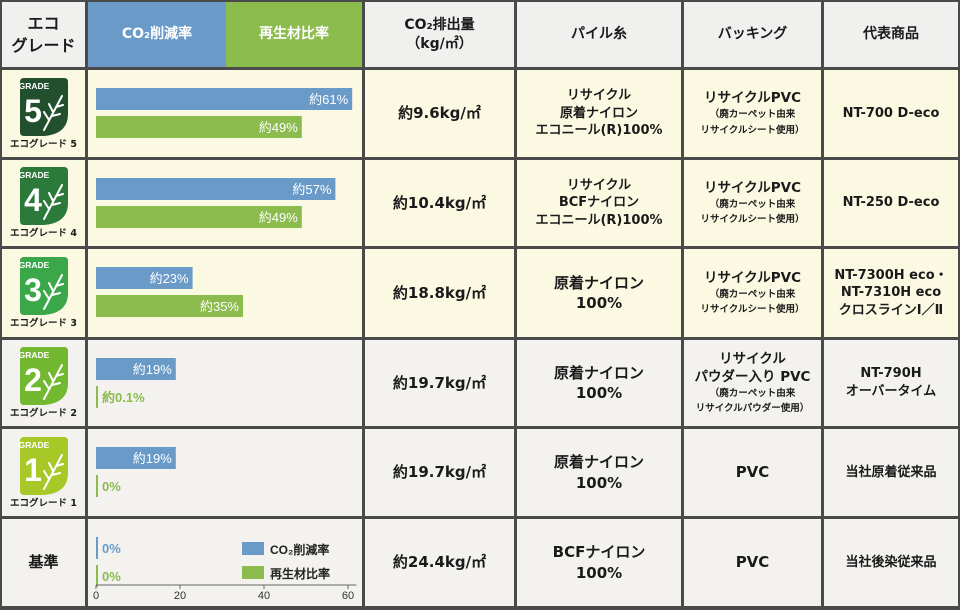 The image size is (960, 610). Describe the element at coordinates (43, 376) in the screenshot. I see `grade-leaf-icon: GRADE 2` at that location.